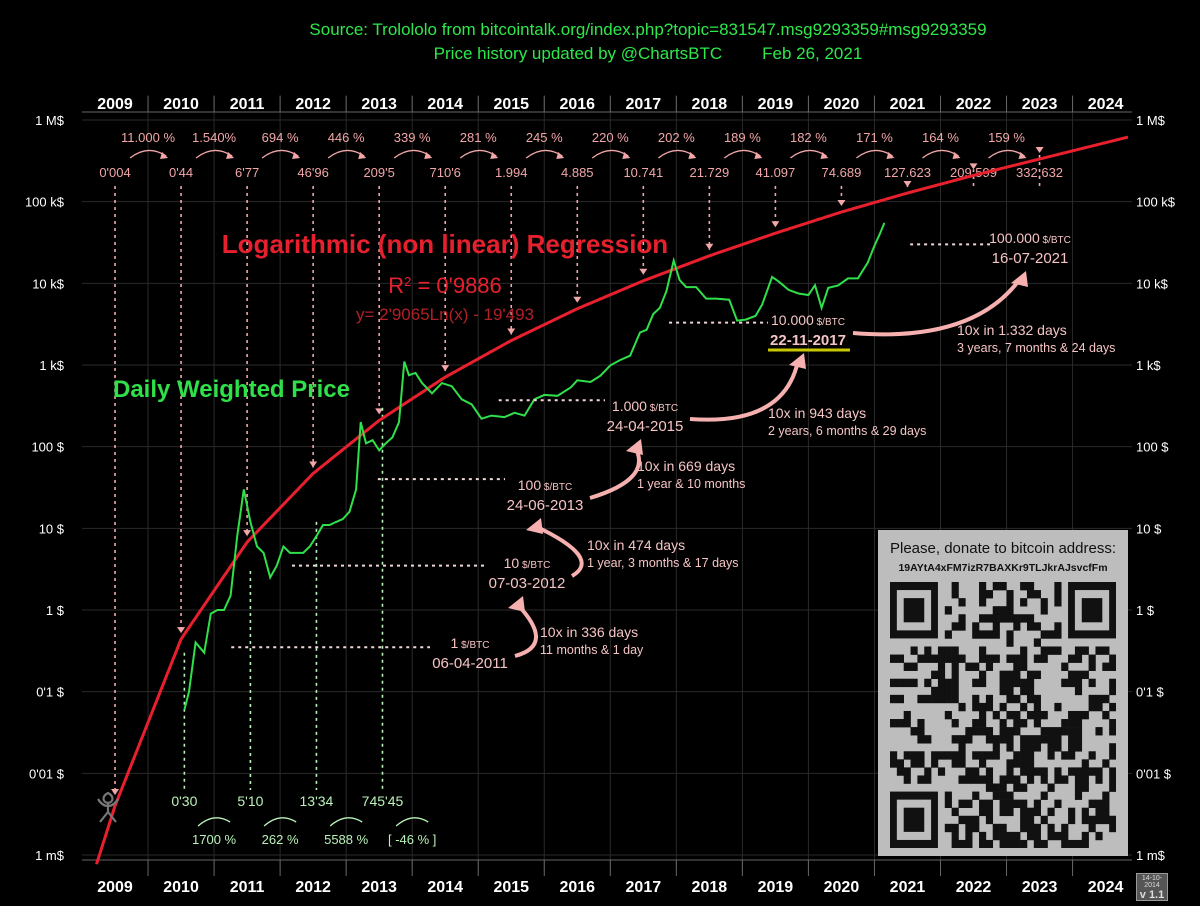 The width and height of the screenshot is (1200, 906). What do you see at coordinates (527, 563) in the screenshot?
I see `milestone-price: 10 $/BTC` at bounding box center [527, 563].